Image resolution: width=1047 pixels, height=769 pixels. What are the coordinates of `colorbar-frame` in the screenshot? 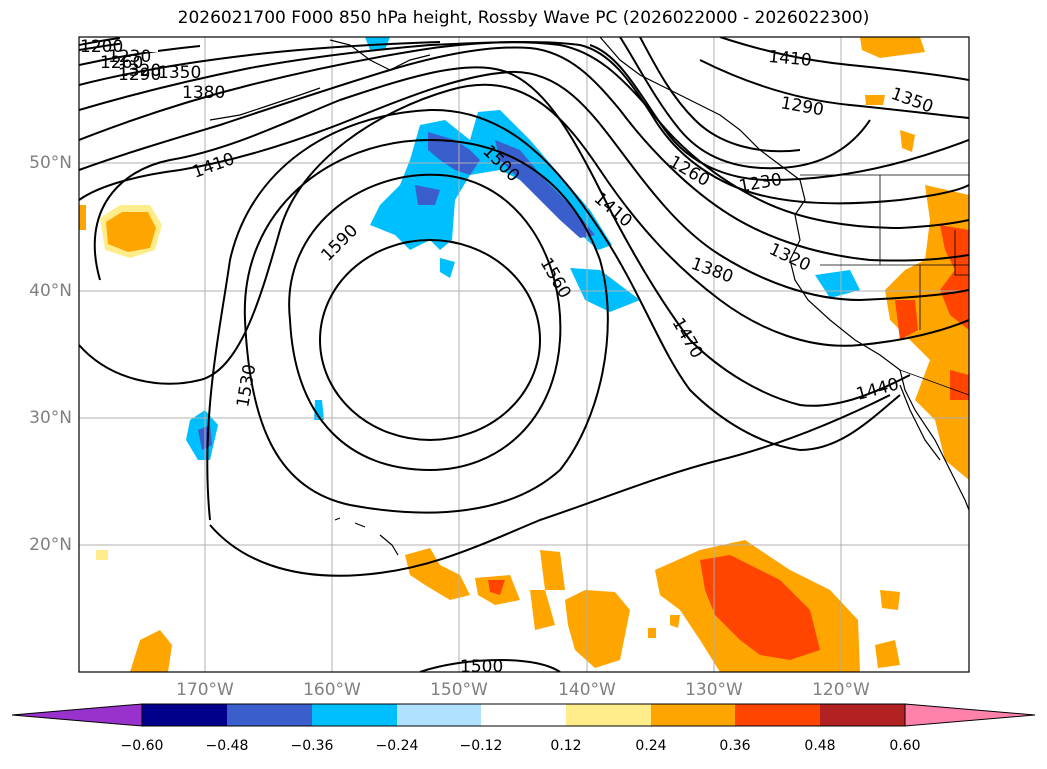 It's located at (523, 715).